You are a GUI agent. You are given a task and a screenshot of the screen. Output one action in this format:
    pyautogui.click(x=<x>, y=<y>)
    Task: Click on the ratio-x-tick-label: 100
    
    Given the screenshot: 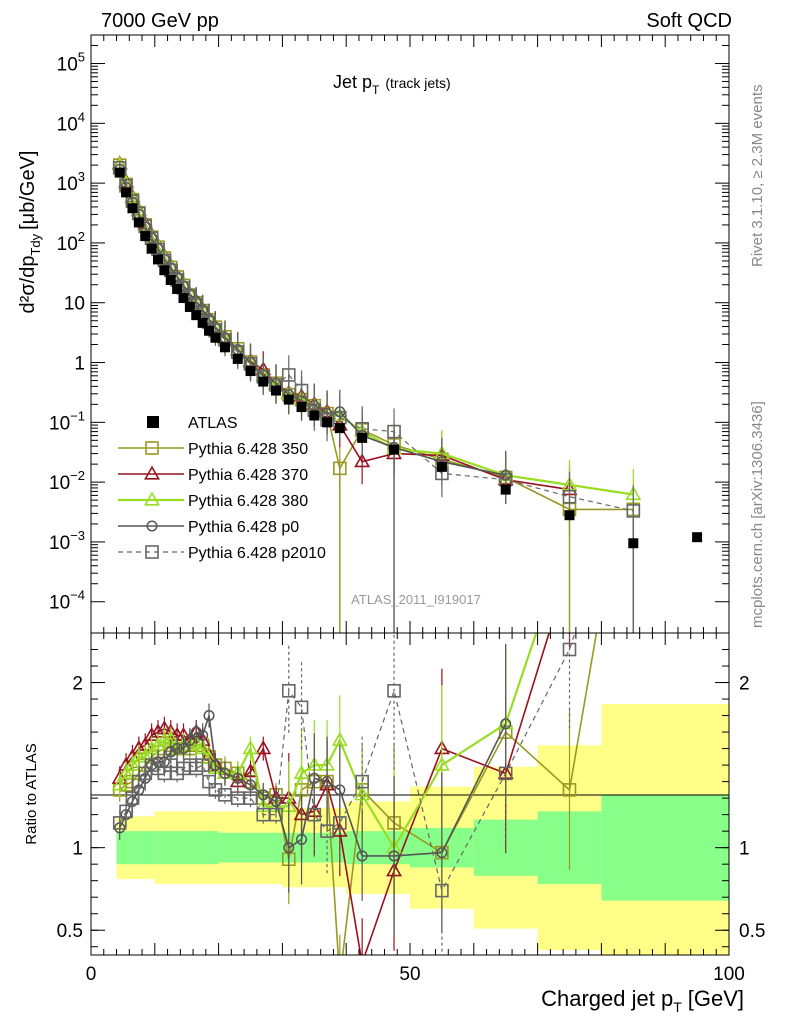 What is the action you would take?
    pyautogui.click(x=729, y=974)
    